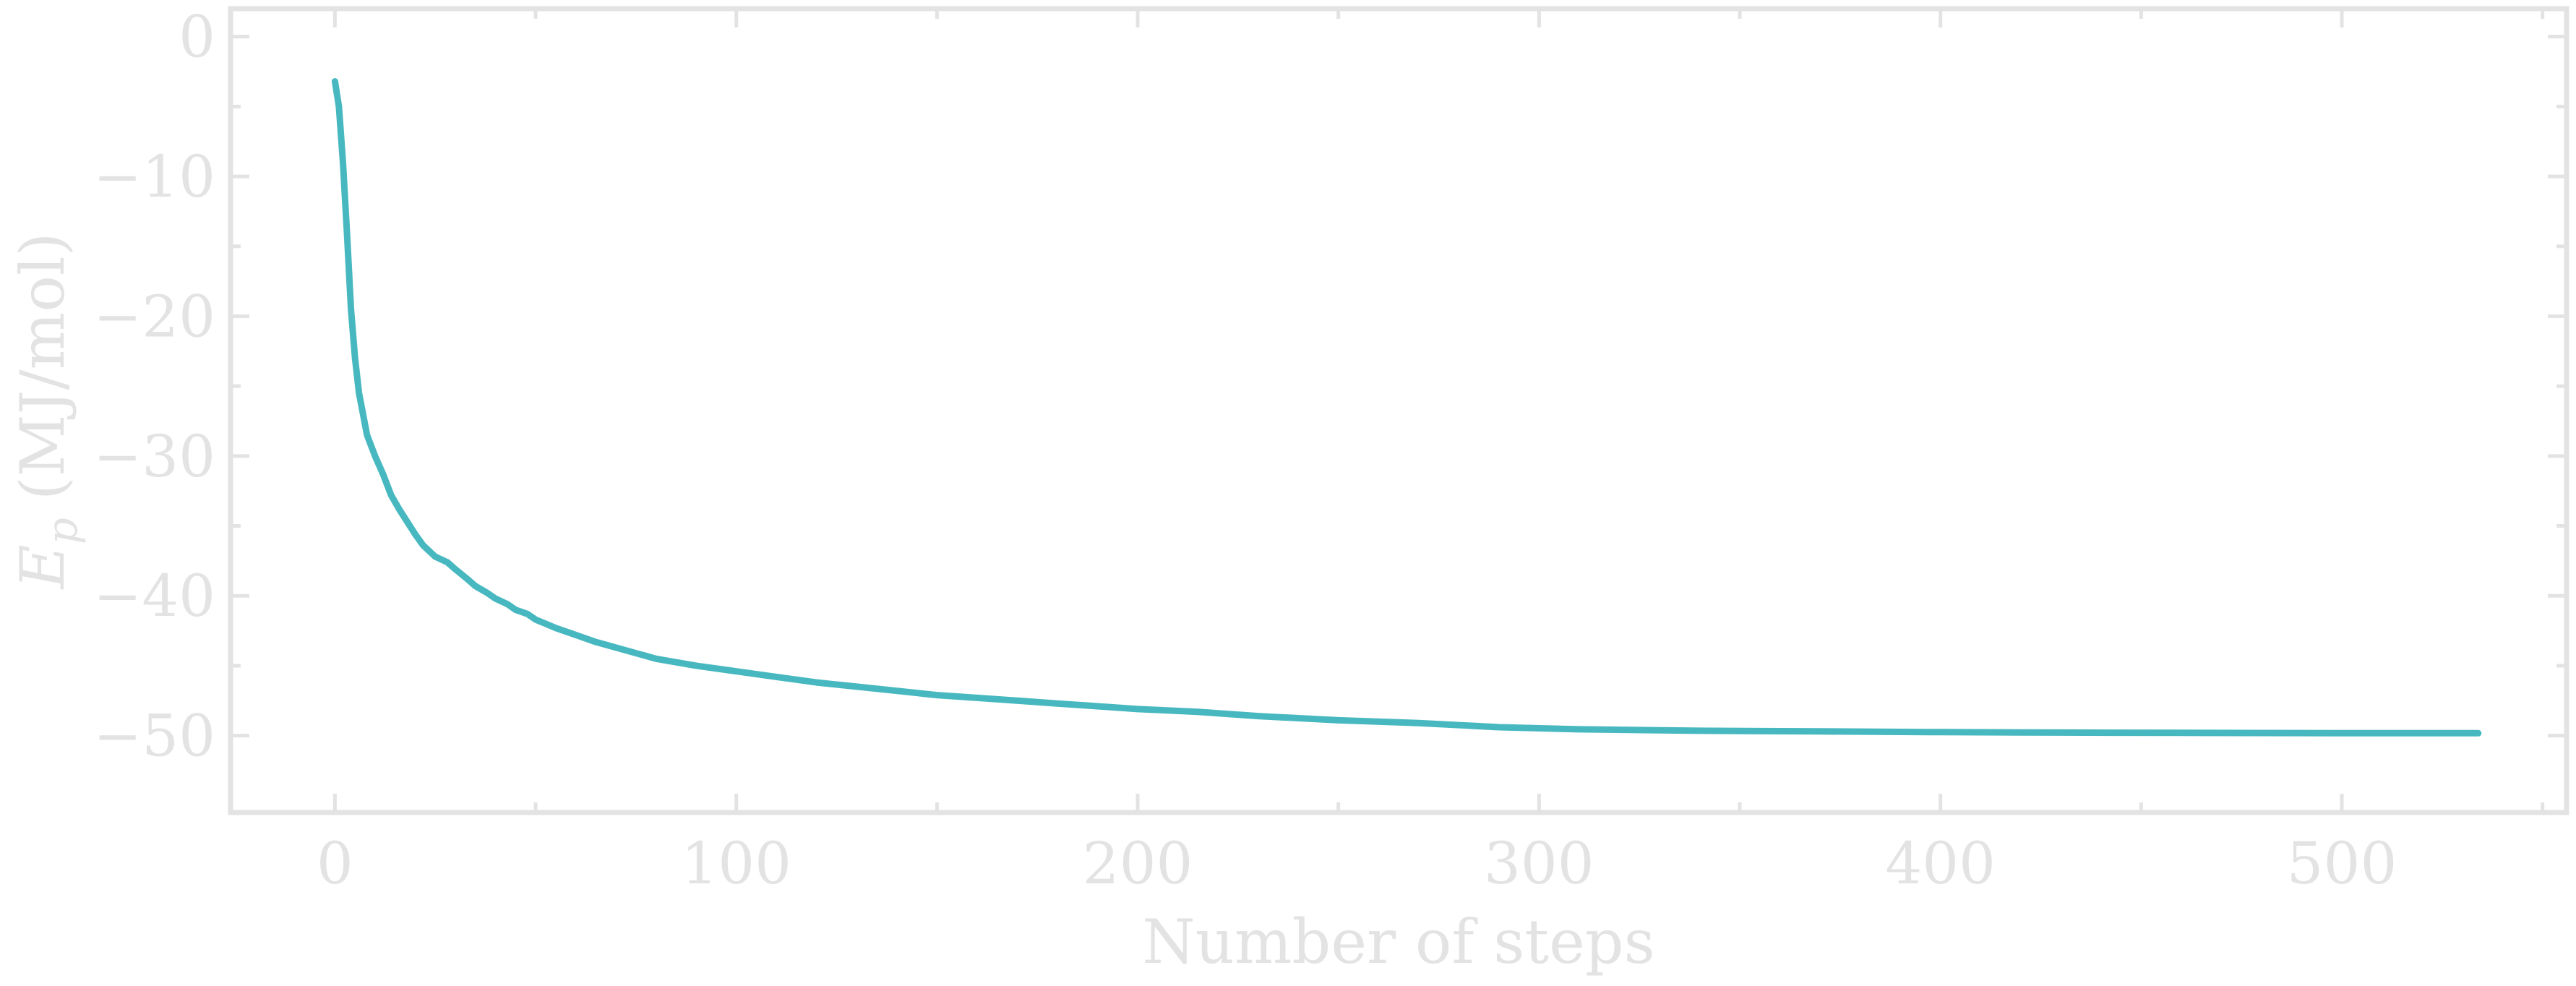  What do you see at coordinates (154, 596) in the screenshot?
I see `y-tick-label: −40` at bounding box center [154, 596].